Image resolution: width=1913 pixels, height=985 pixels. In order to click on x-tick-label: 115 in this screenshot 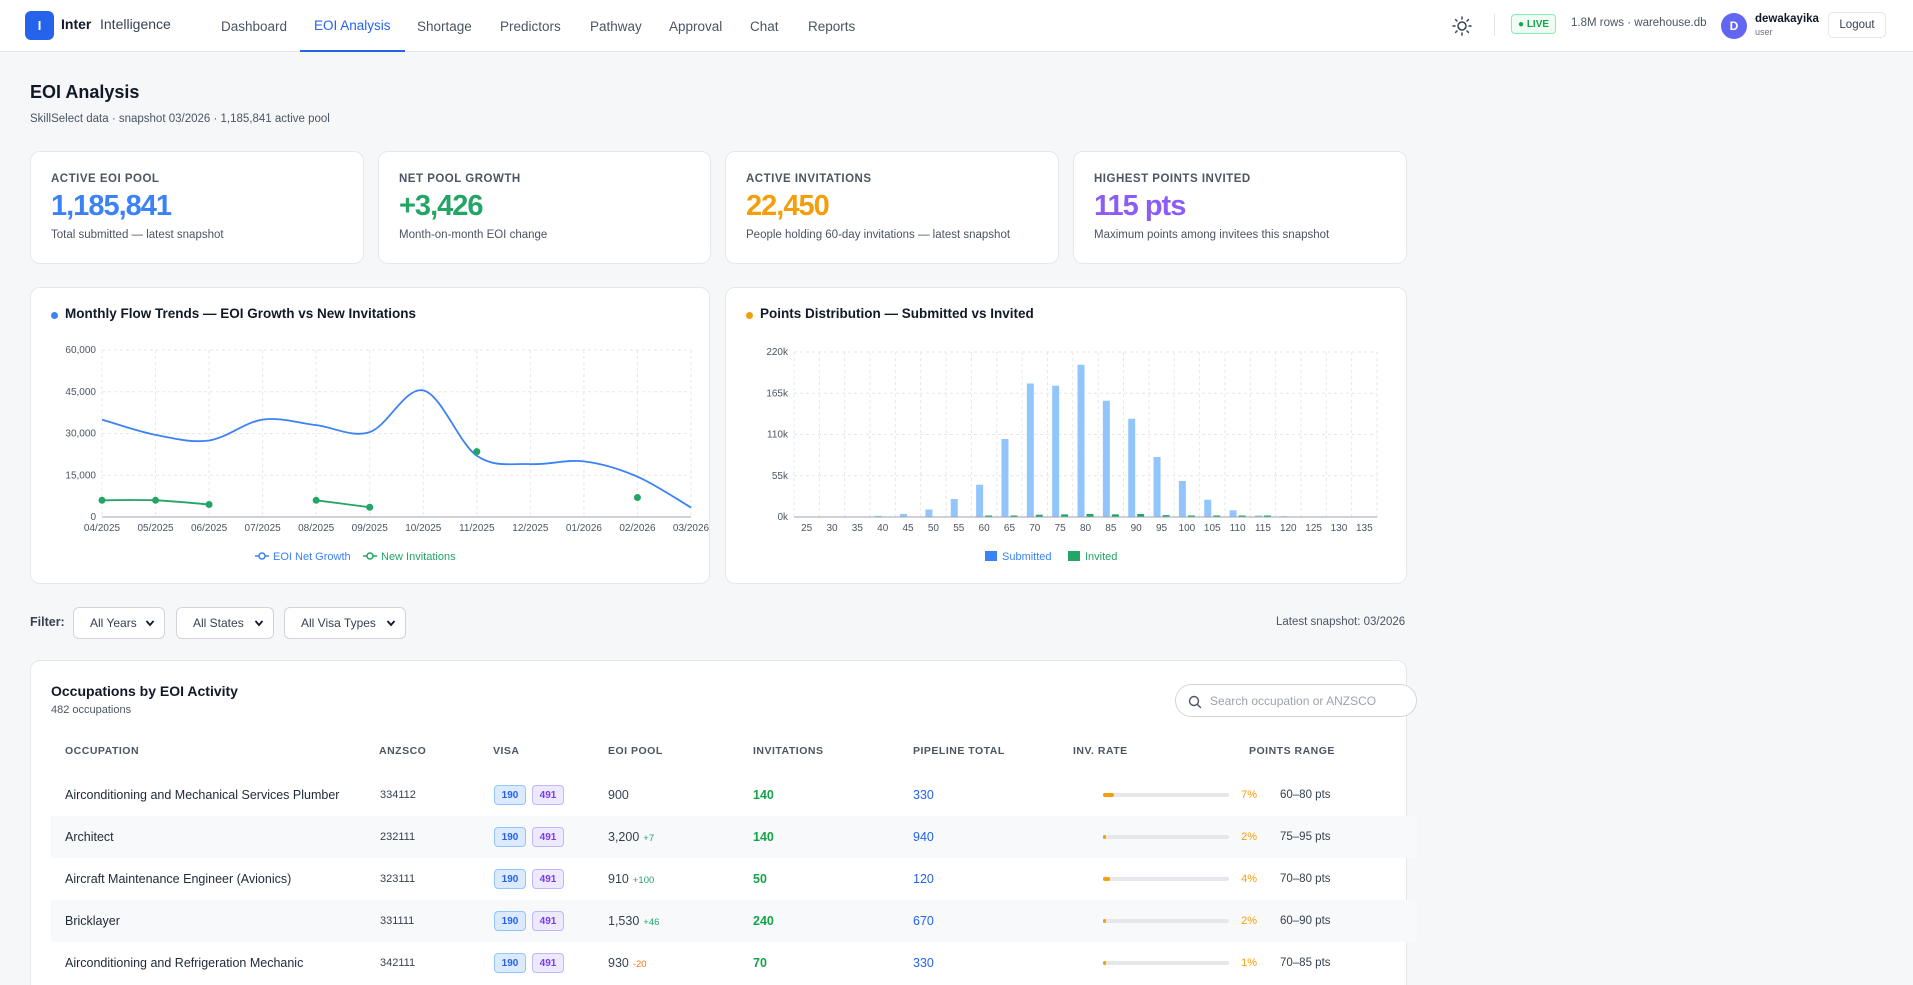, I will do `click(1263, 528)`.